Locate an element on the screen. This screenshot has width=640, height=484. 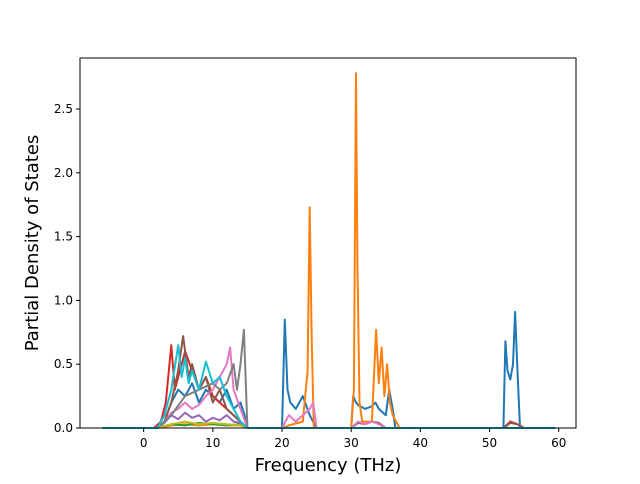
x-tick-label: 40 is located at coordinates (420, 443).